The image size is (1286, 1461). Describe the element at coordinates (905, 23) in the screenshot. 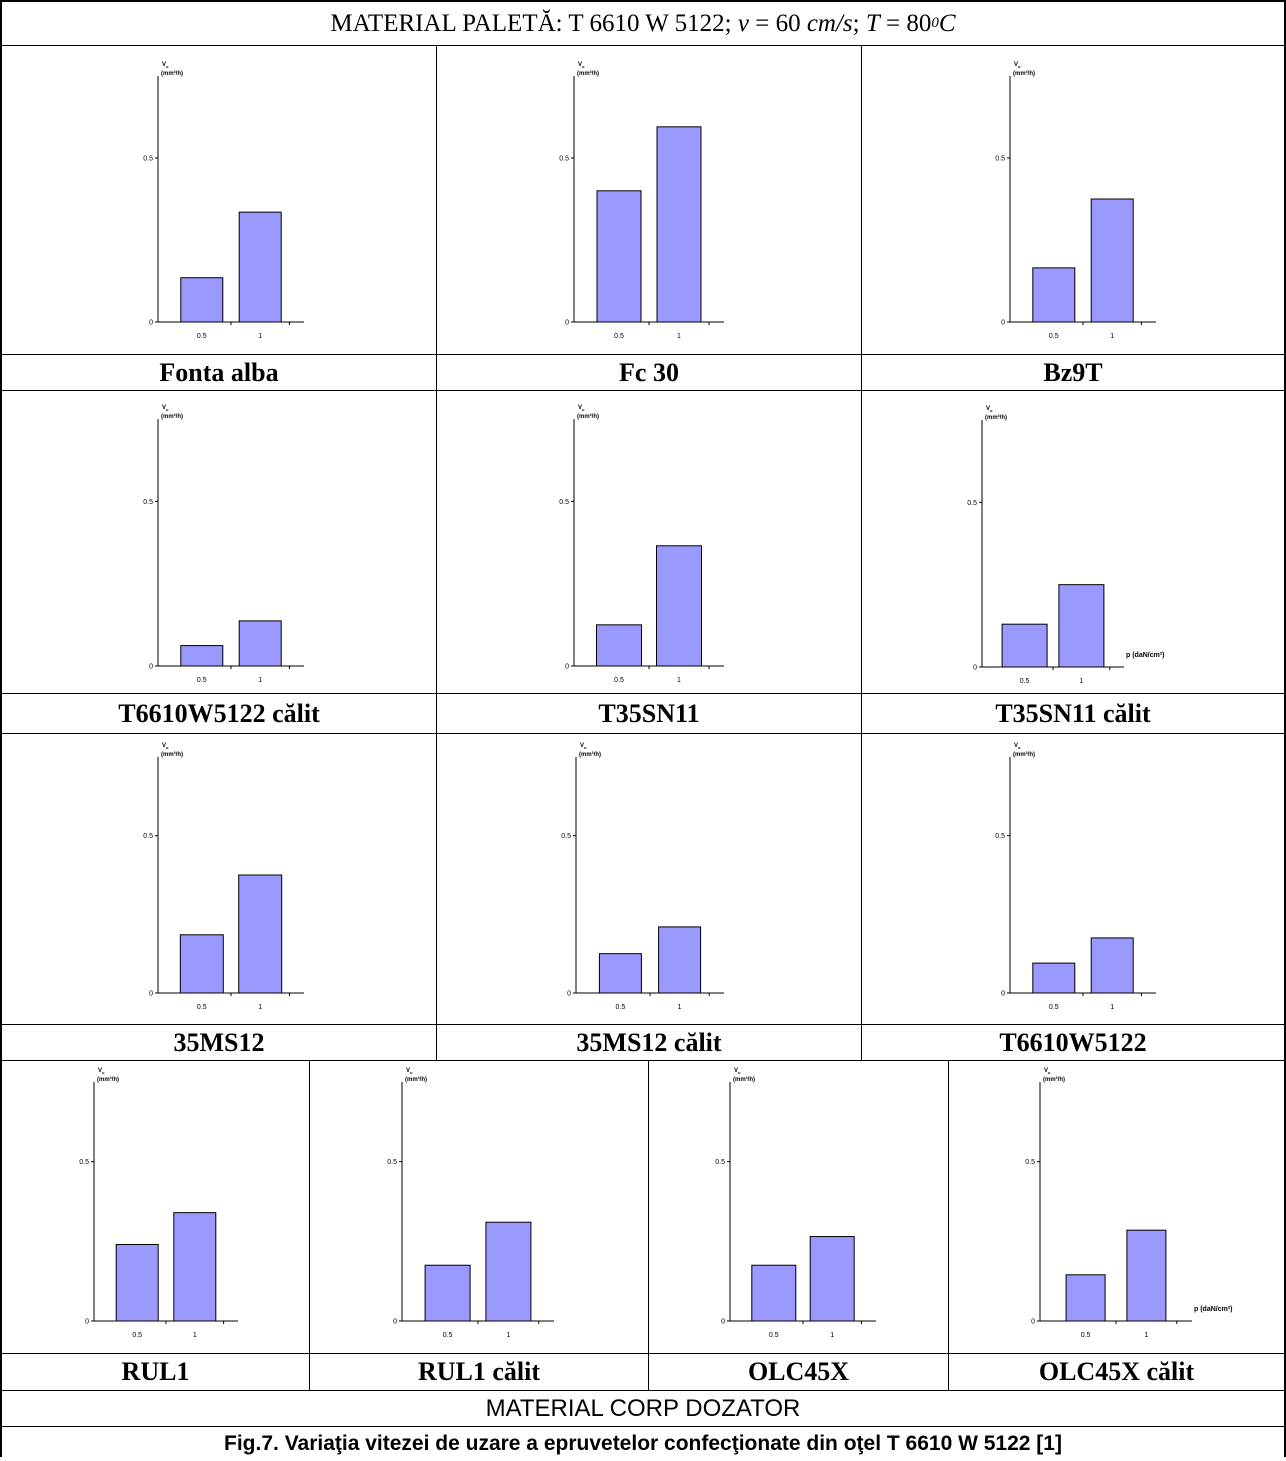

I see `title-T-value: = 80` at that location.